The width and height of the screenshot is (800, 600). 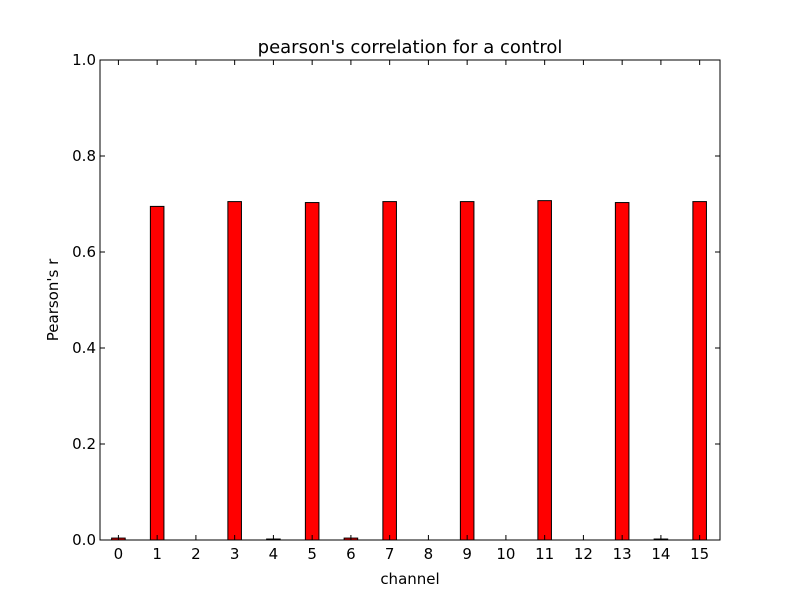 What do you see at coordinates (235, 554) in the screenshot?
I see `x-tick-label: 3` at bounding box center [235, 554].